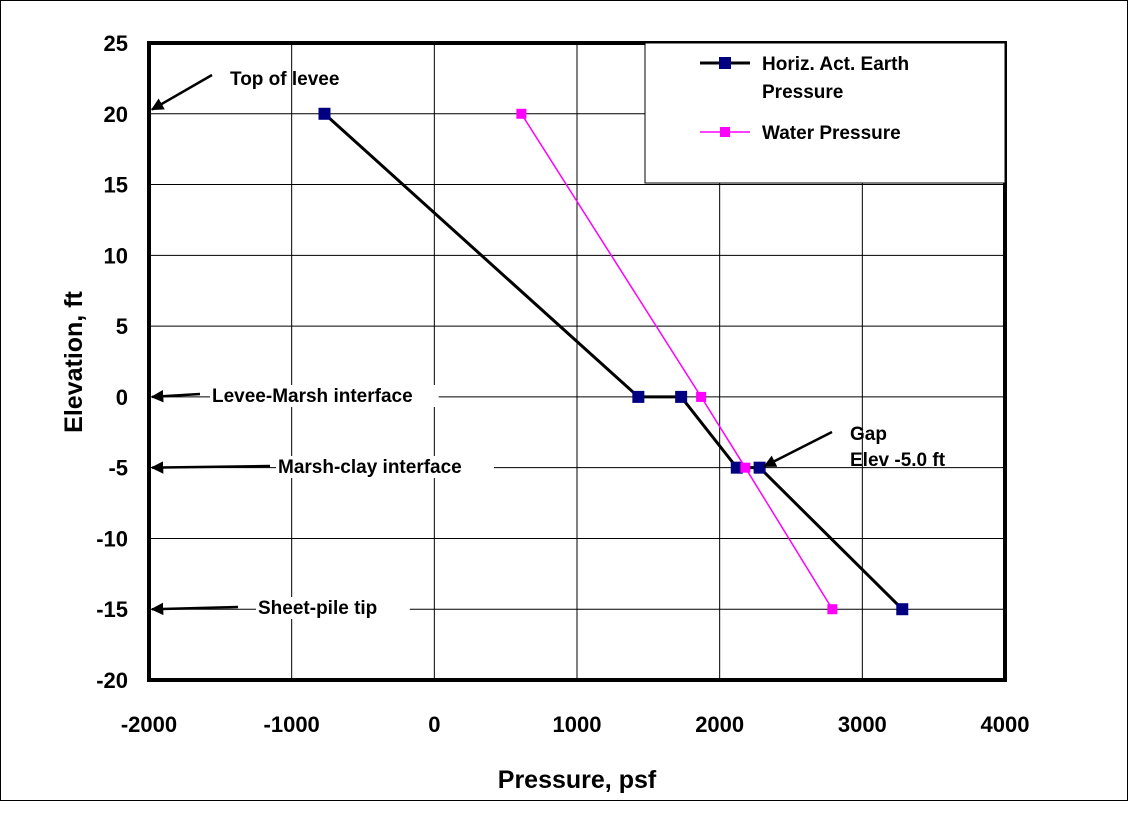 This screenshot has width=1129, height=818. What do you see at coordinates (831, 133) in the screenshot?
I see `legend-label: Water Pressure` at bounding box center [831, 133].